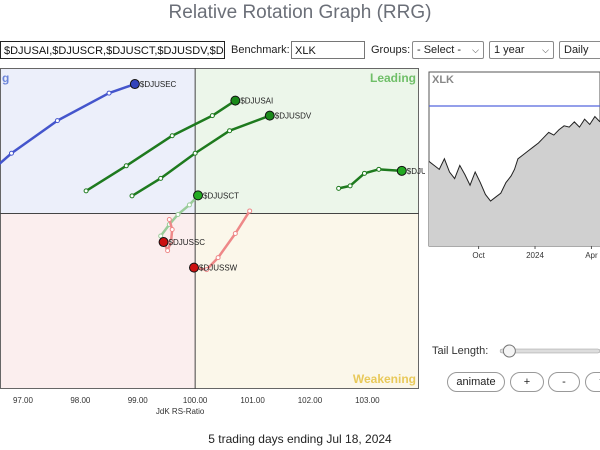 The height and width of the screenshot is (450, 600). I want to click on benchmark-input: XLK, so click(328, 50).